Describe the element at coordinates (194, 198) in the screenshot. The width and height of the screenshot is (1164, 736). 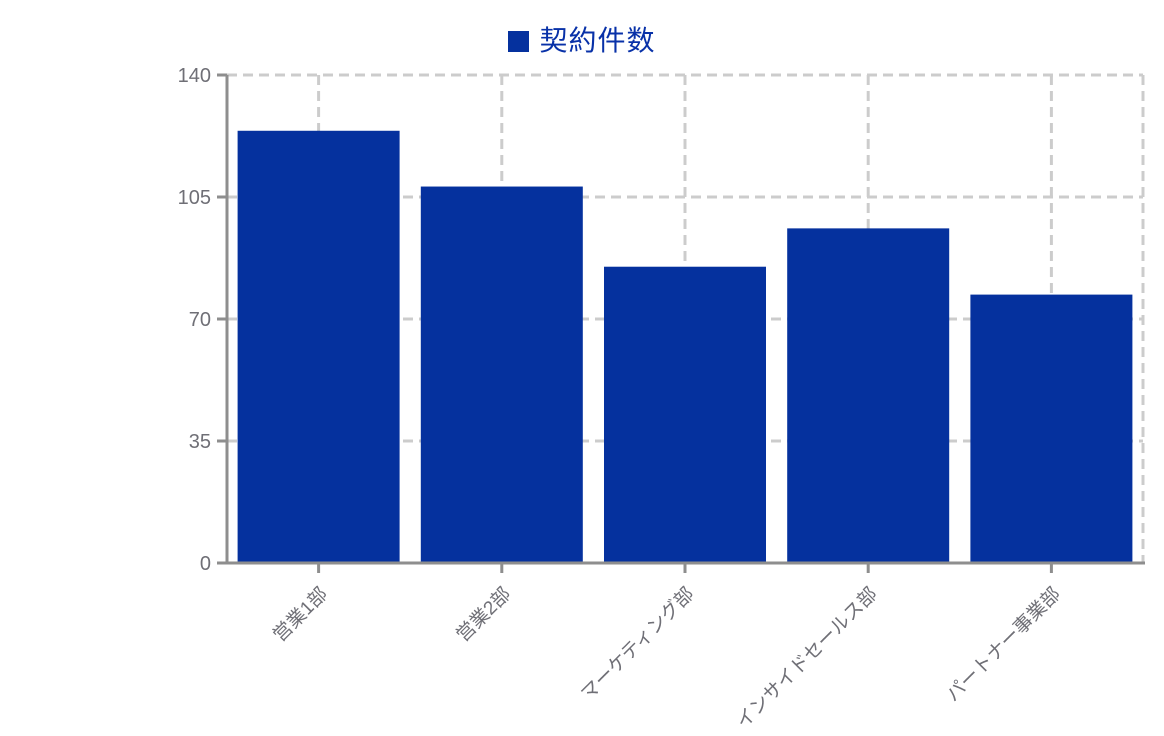
I see `y-axis-tick-label-105: 105` at that location.